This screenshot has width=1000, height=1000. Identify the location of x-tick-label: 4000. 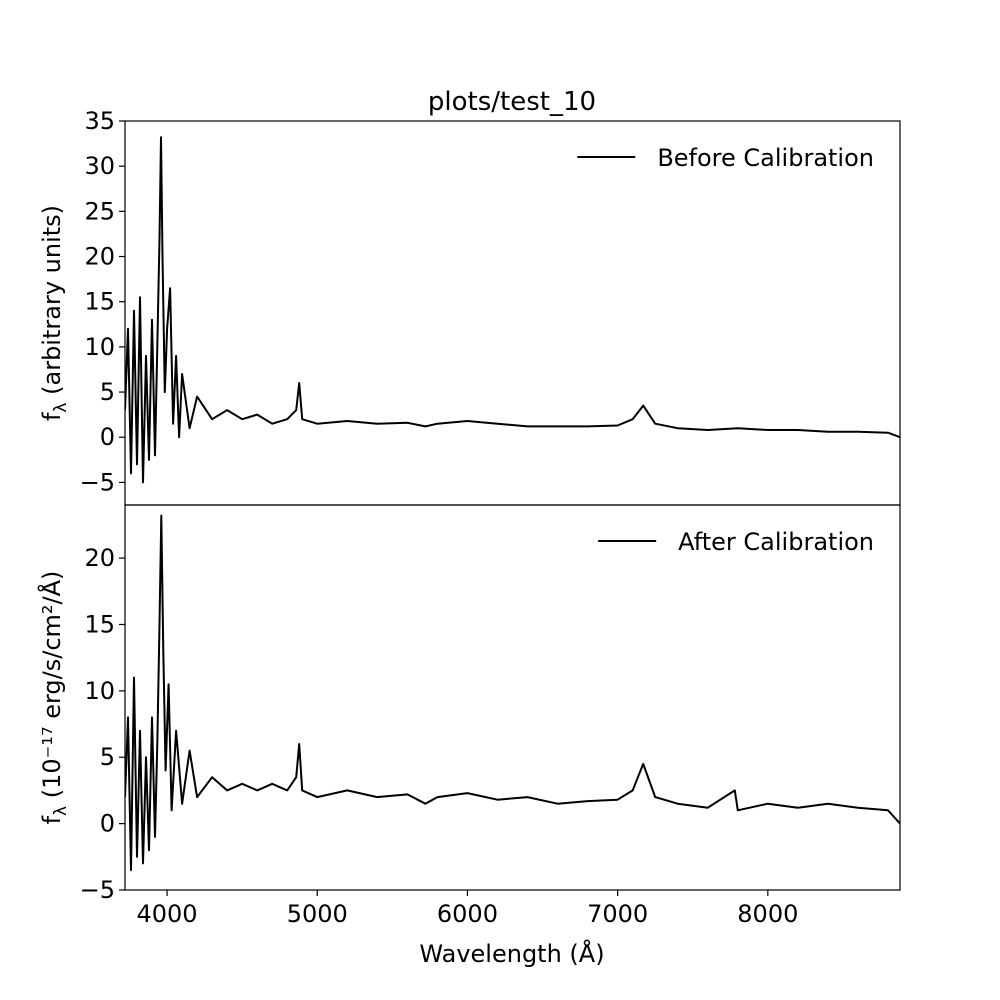
(167, 914).